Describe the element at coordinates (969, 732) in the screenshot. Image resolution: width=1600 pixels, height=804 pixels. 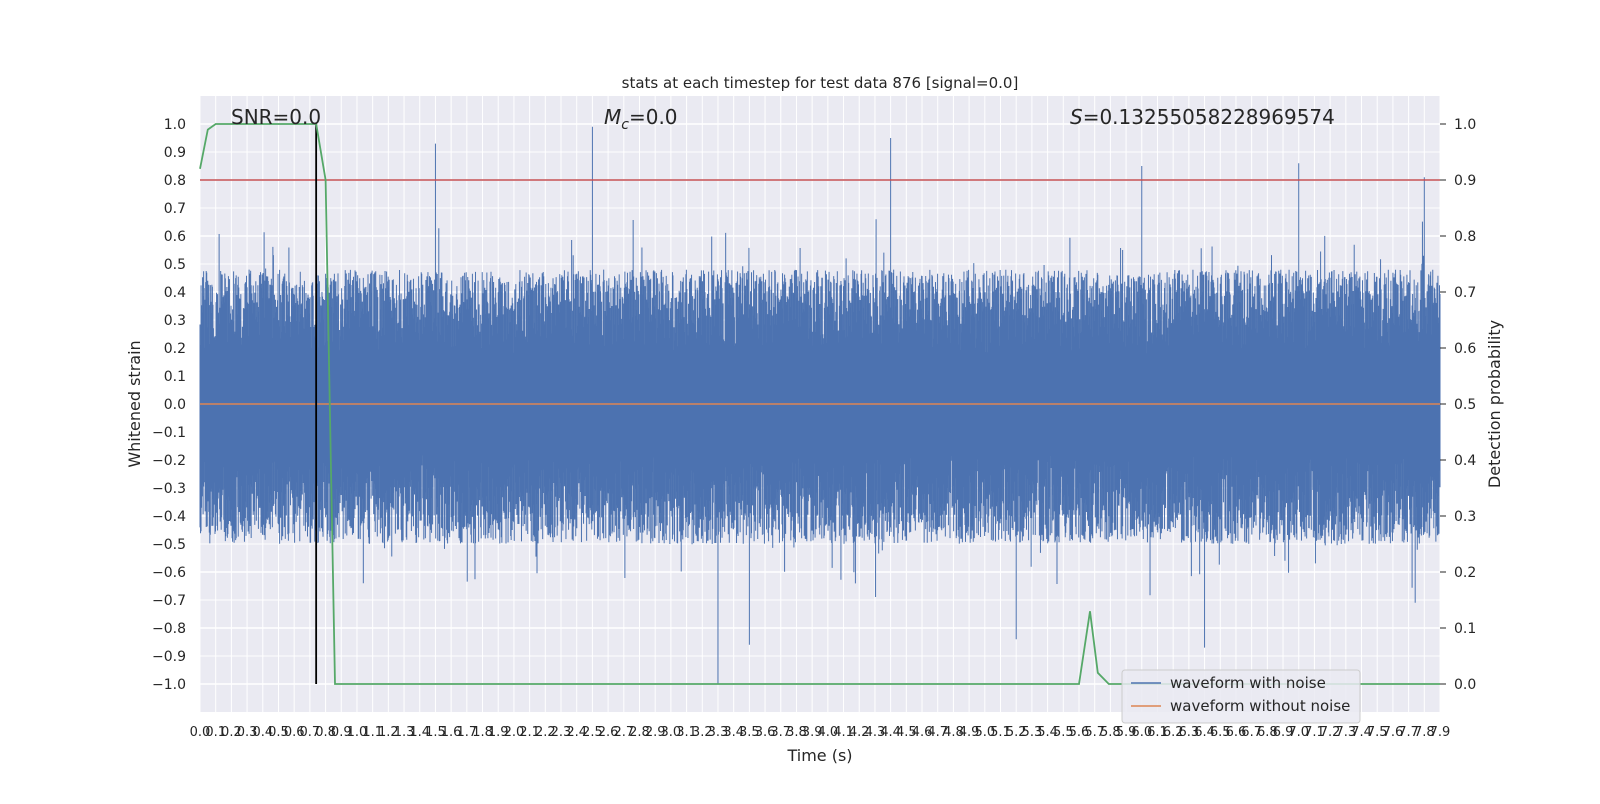
I see `x-tick-label: 4.9` at that location.